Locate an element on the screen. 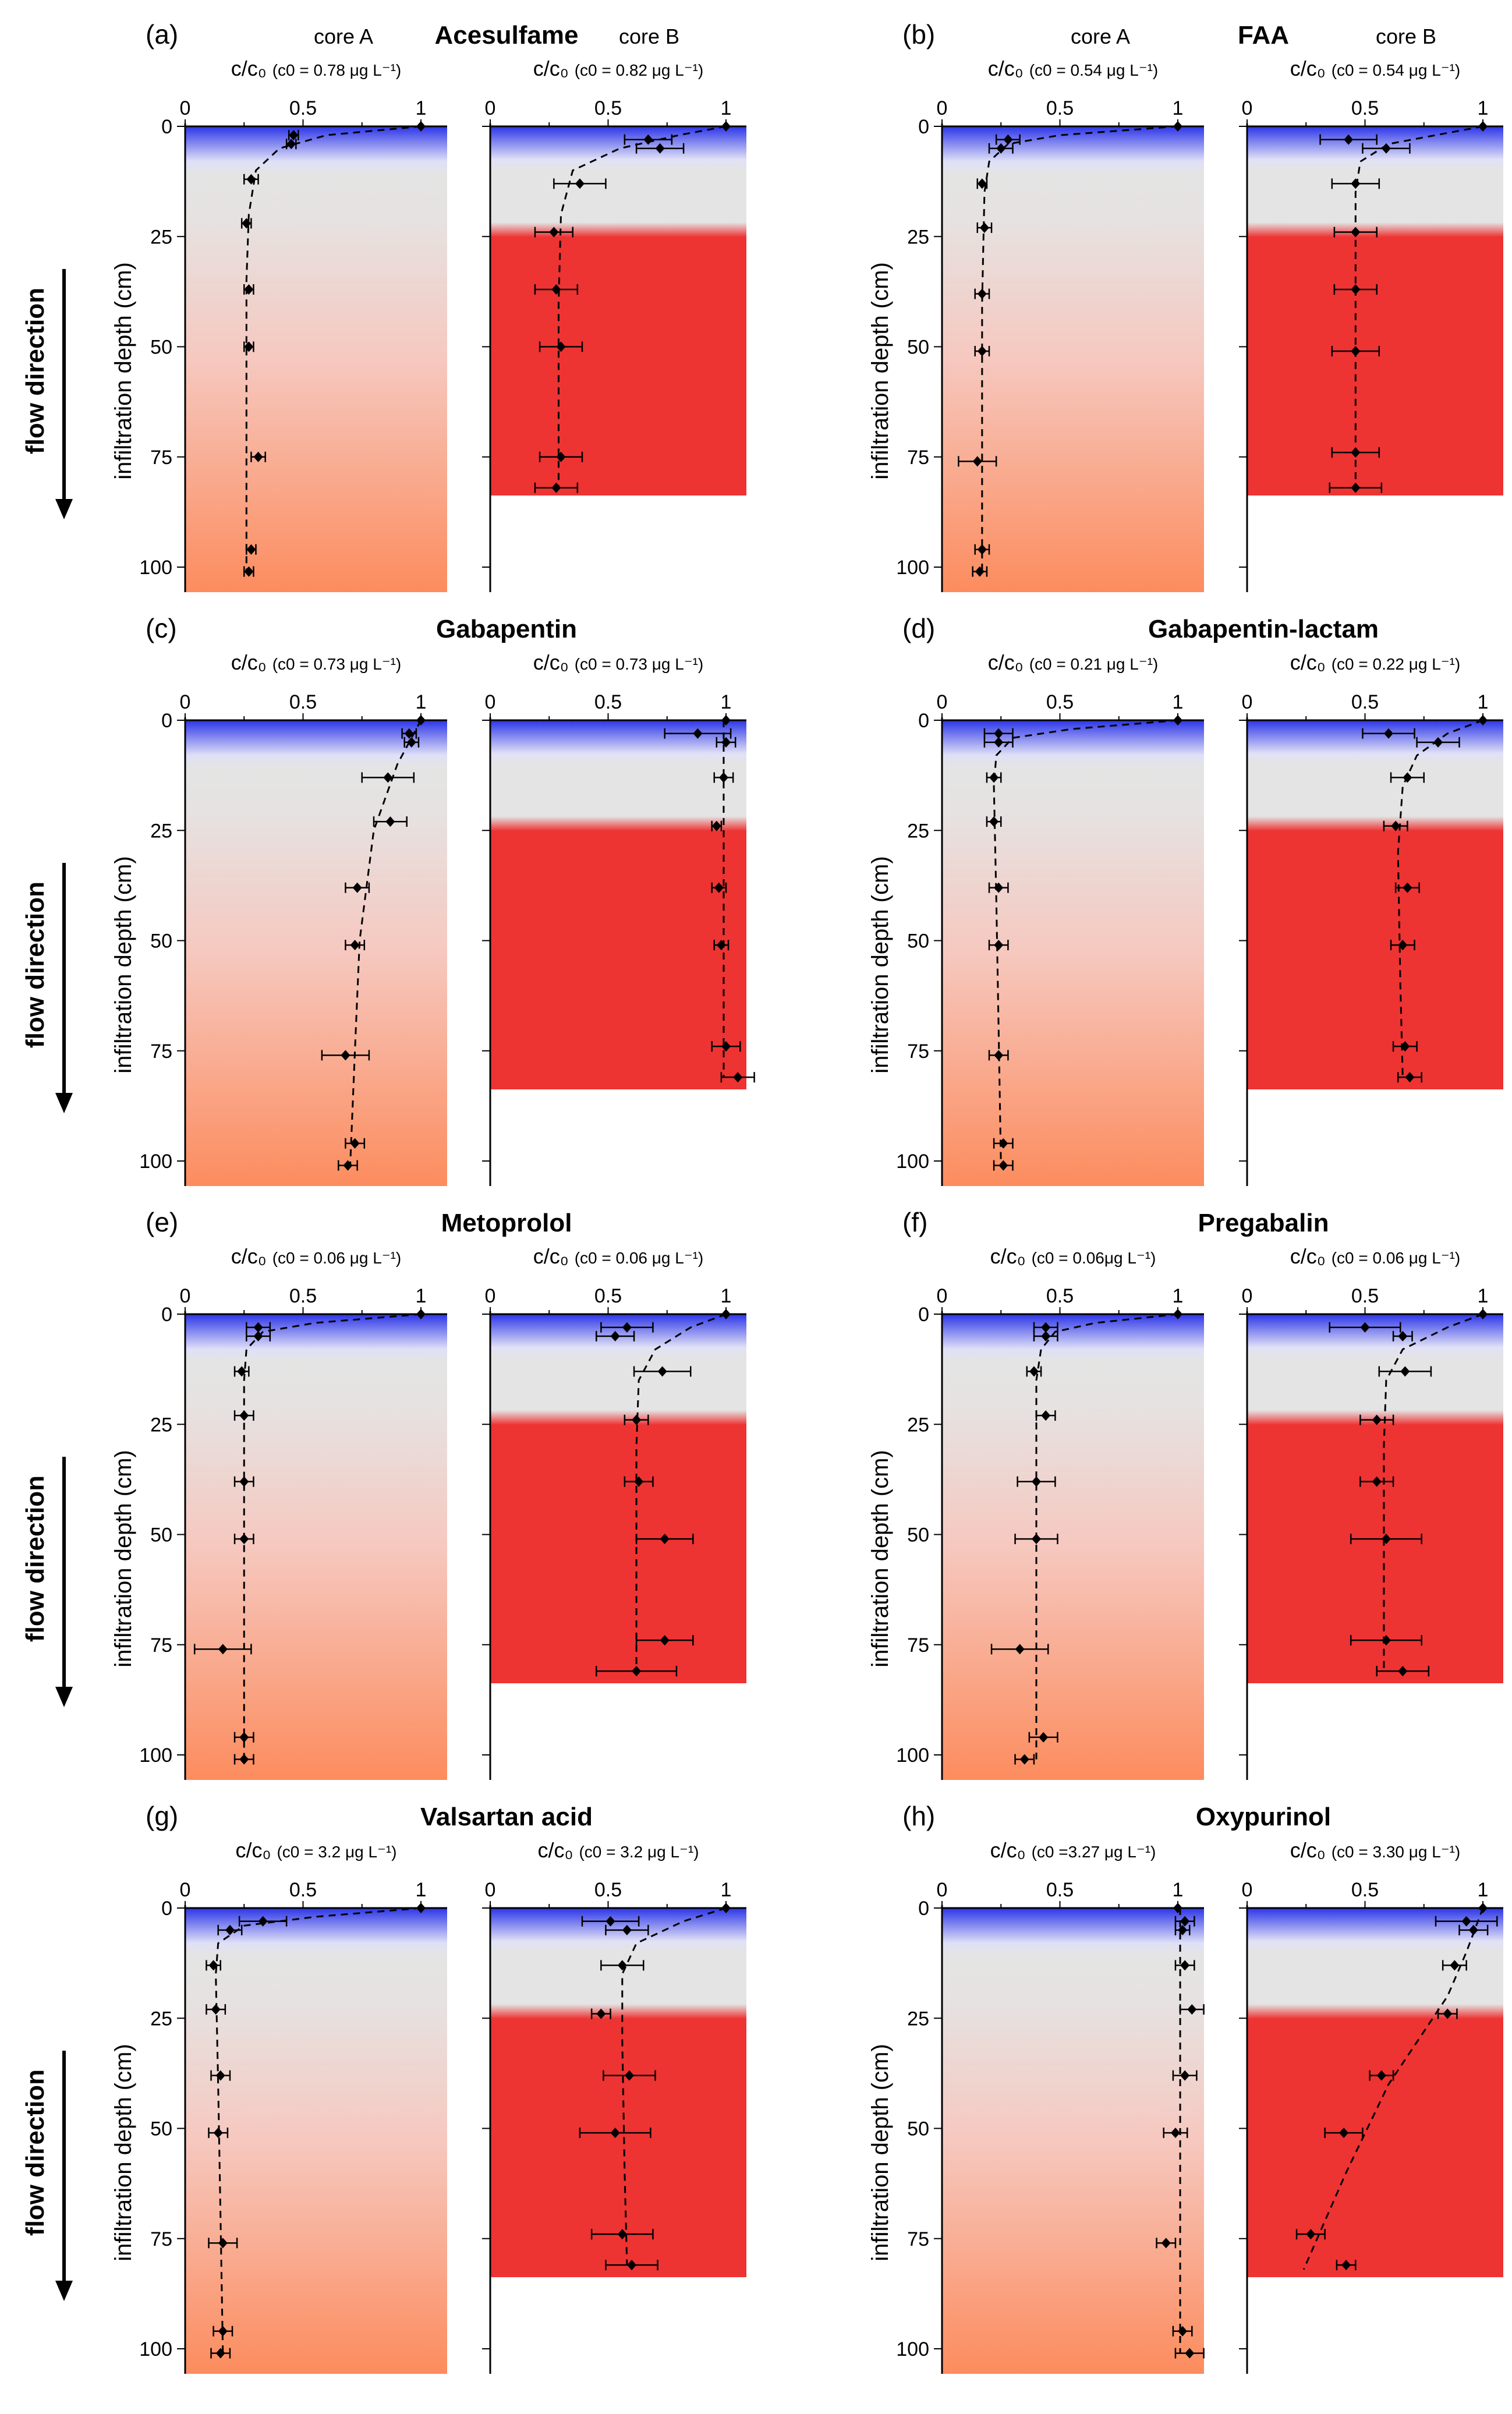  panel-title: Pregabalin is located at coordinates (1264, 1223).